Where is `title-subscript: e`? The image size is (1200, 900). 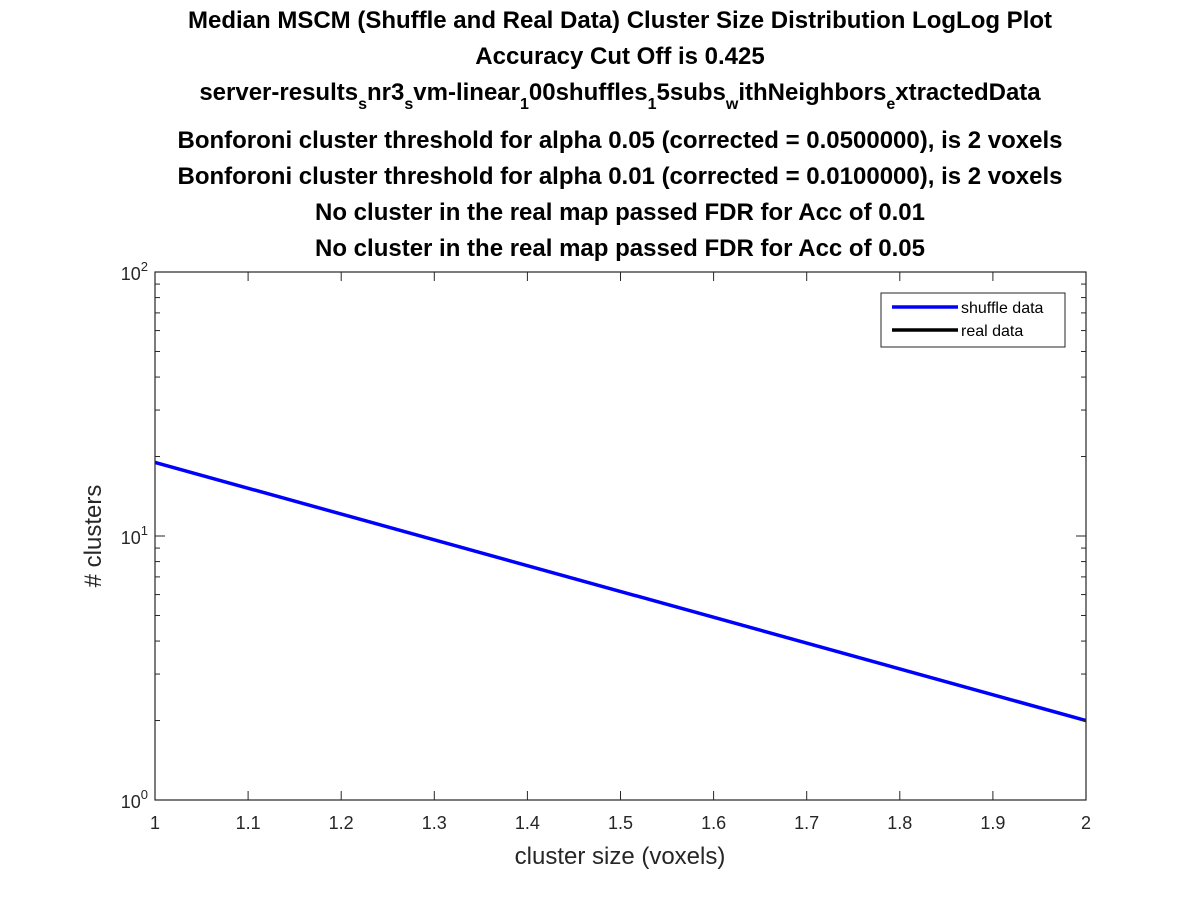 title-subscript: e is located at coordinates (890, 104).